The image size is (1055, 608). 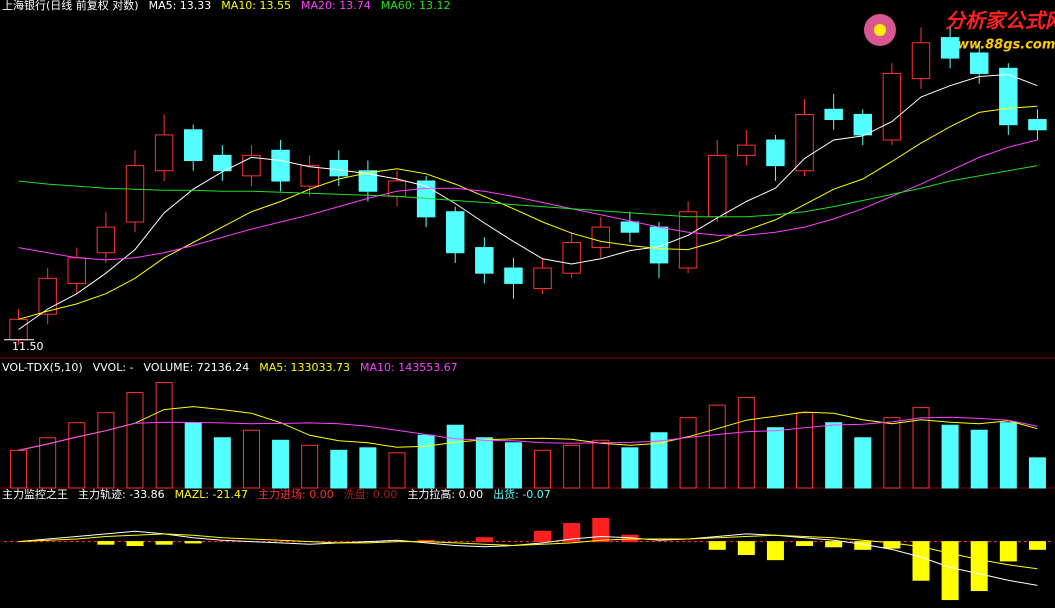 What do you see at coordinates (180, 6) in the screenshot?
I see `header-label: MA5: 13.33` at bounding box center [180, 6].